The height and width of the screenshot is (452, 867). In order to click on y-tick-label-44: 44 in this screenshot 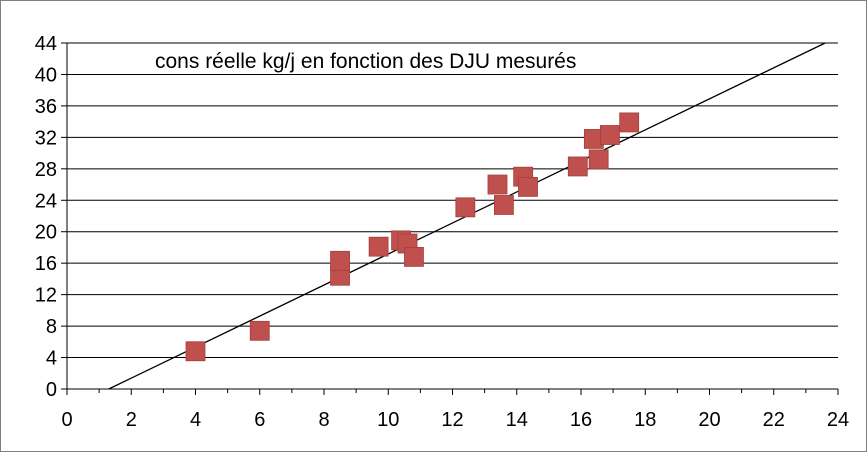, I will do `click(46, 44)`.